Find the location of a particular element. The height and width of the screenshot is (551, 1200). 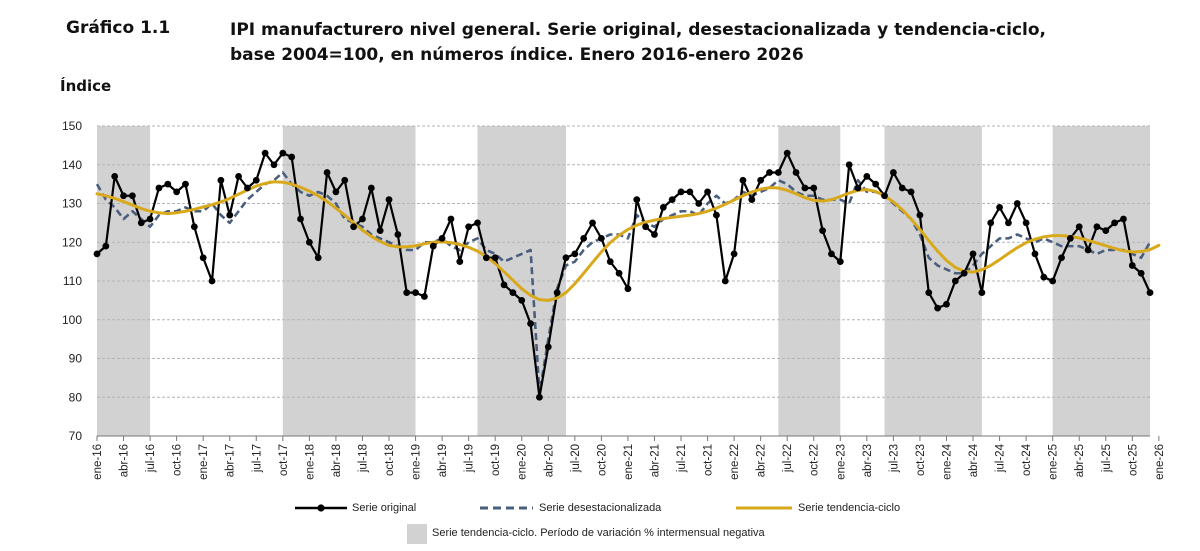

x-tick-label-ene-22: ene-22 is located at coordinates (735, 462).